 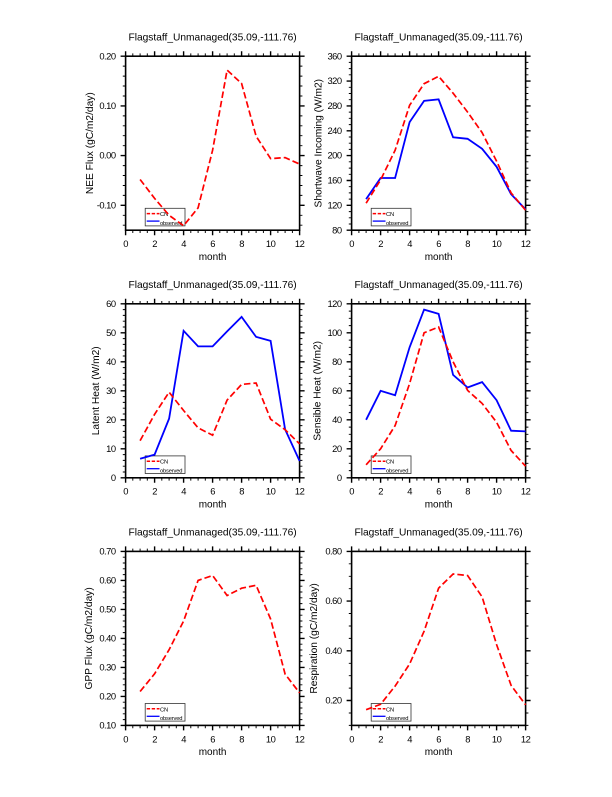 I want to click on svg-text: Shortwave Incoming (W/m2), so click(x=319, y=143).